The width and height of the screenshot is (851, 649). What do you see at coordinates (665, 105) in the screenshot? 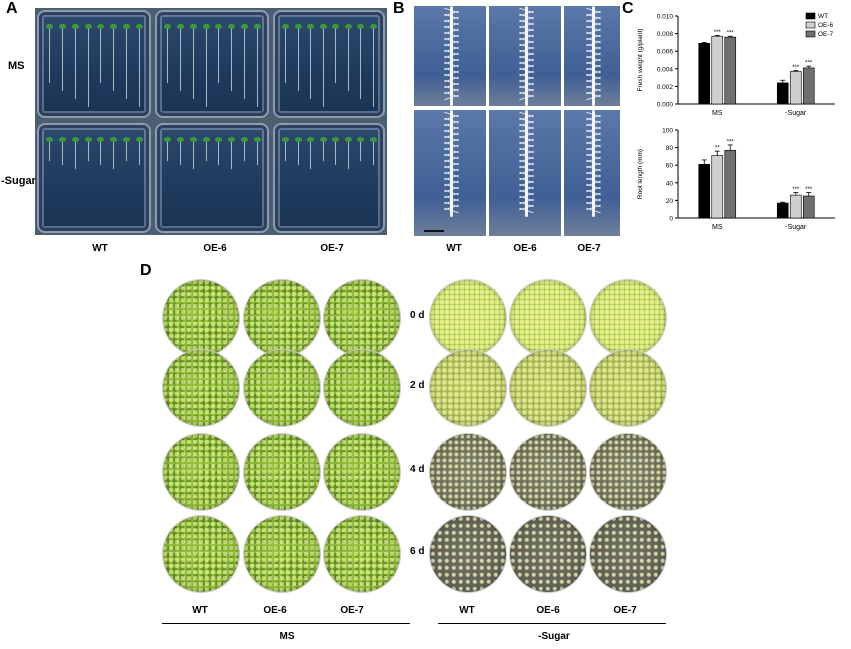
I see `y-tick-label: 0.000` at bounding box center [665, 105].